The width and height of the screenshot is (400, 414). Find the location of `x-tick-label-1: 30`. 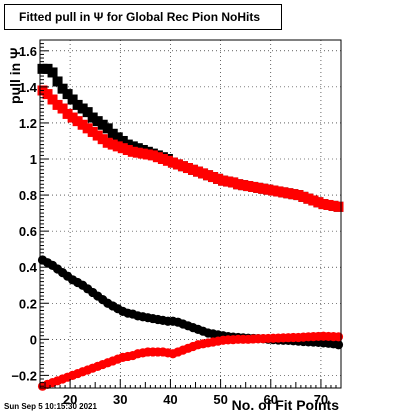

x-tick-label-1: 30 is located at coordinates (120, 399).